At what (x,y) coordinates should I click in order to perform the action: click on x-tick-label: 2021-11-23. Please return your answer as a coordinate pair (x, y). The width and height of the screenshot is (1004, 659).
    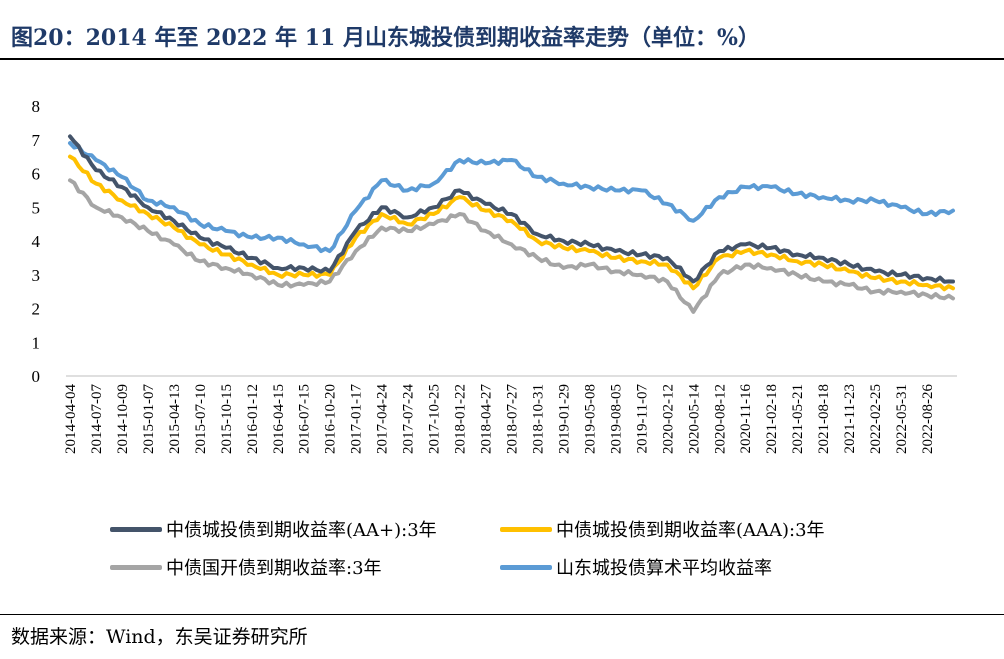
    Looking at the image, I should click on (850, 418).